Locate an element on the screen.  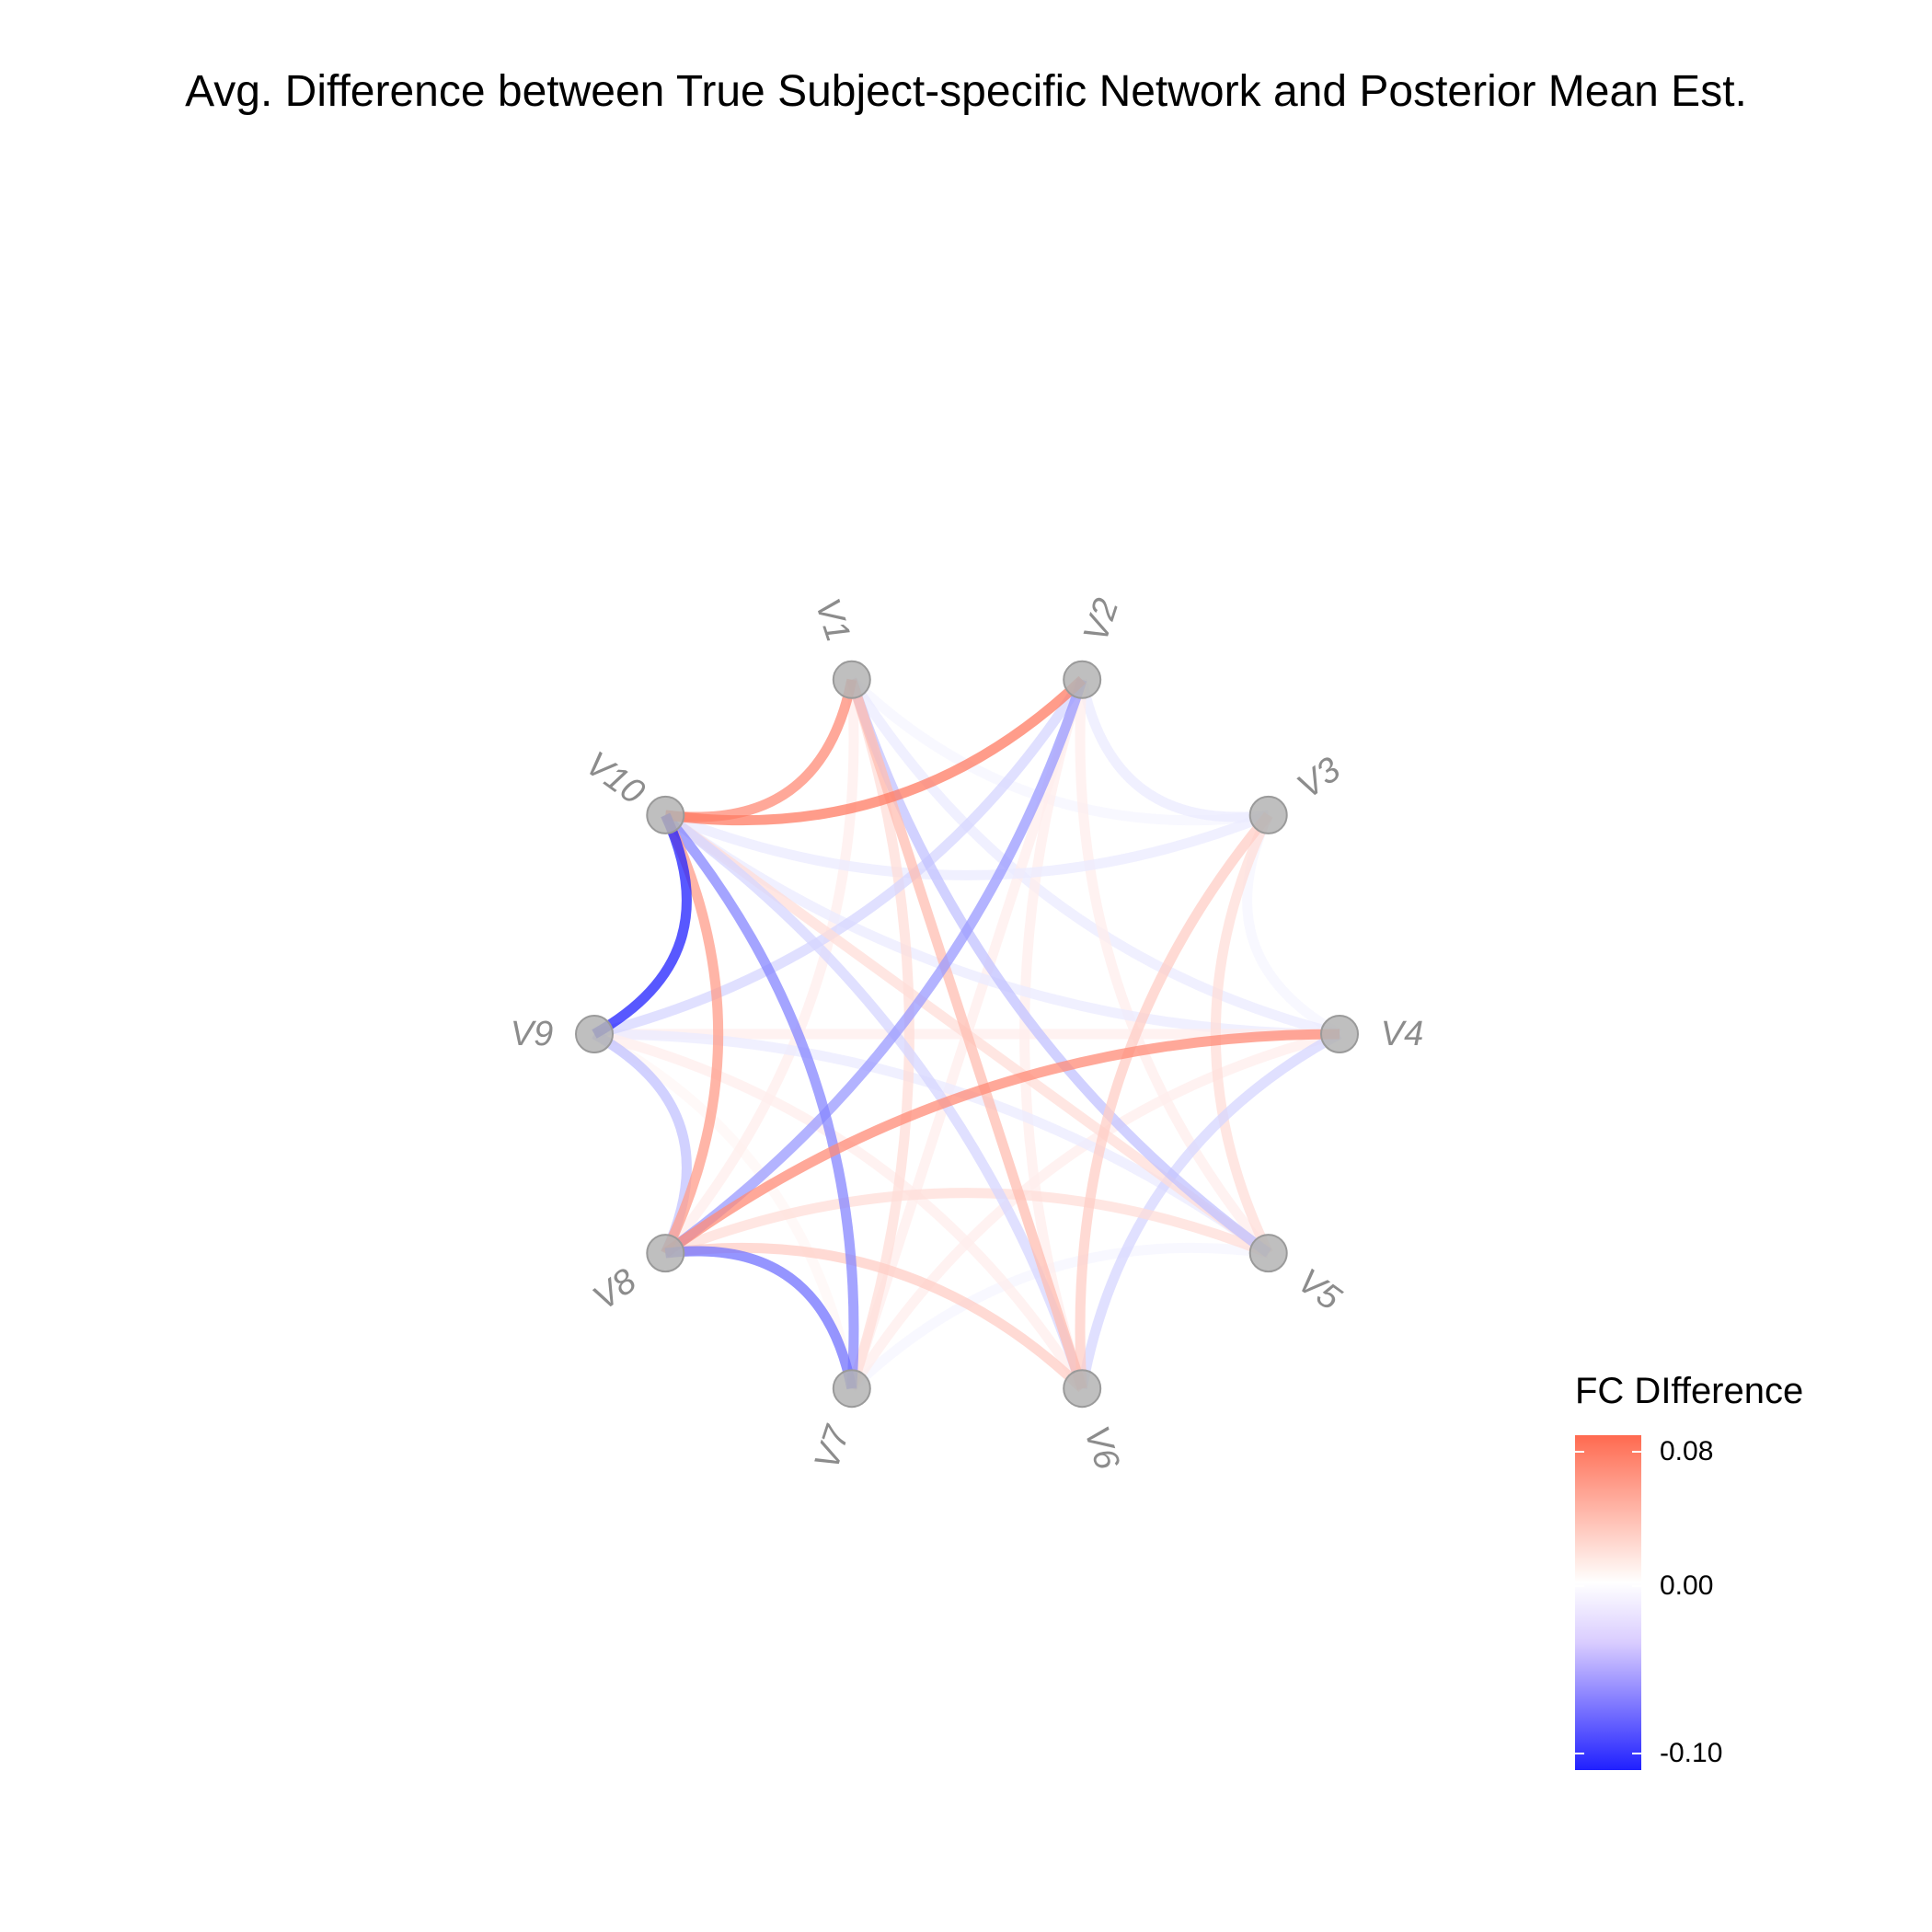
edge-v6-v9 is located at coordinates (839, 1210).